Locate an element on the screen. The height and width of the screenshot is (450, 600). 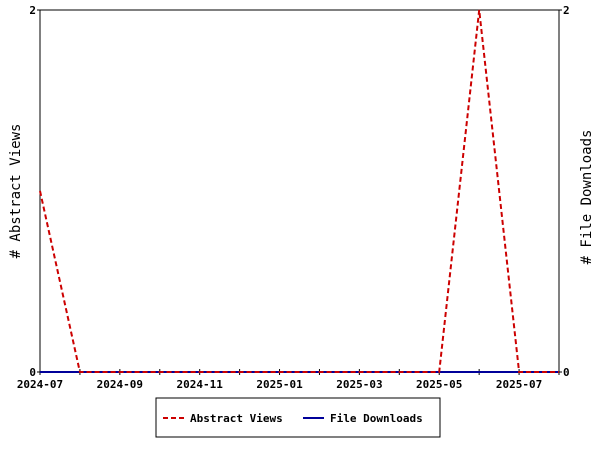
x-tick-label: 2025-01 is located at coordinates (279, 384).